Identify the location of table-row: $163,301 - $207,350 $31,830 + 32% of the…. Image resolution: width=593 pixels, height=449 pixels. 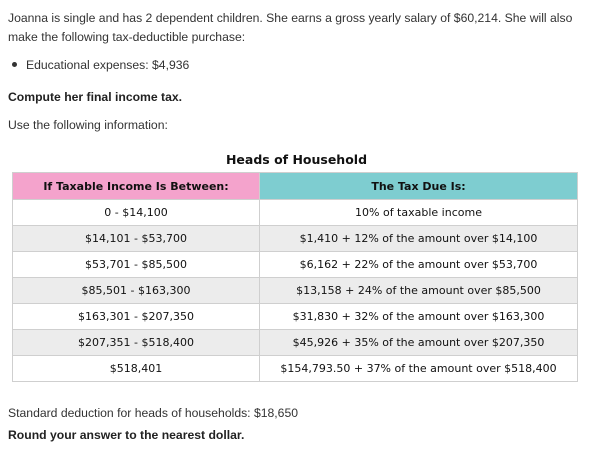
(295, 316).